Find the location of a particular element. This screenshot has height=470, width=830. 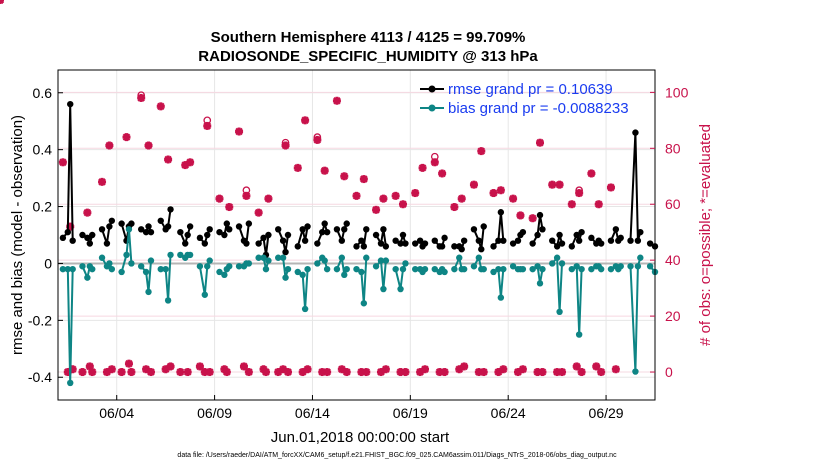

x-tick-label: 06/24 is located at coordinates (508, 413).